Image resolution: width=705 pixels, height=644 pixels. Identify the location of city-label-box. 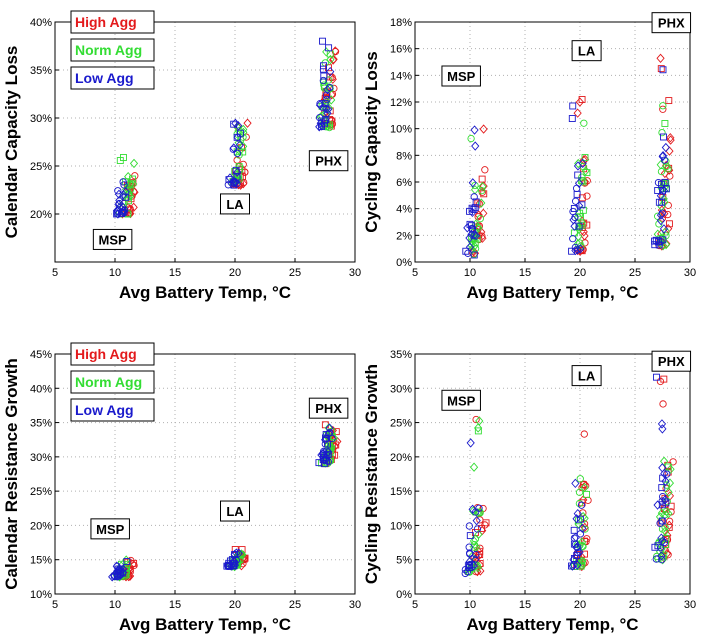
(235, 511).